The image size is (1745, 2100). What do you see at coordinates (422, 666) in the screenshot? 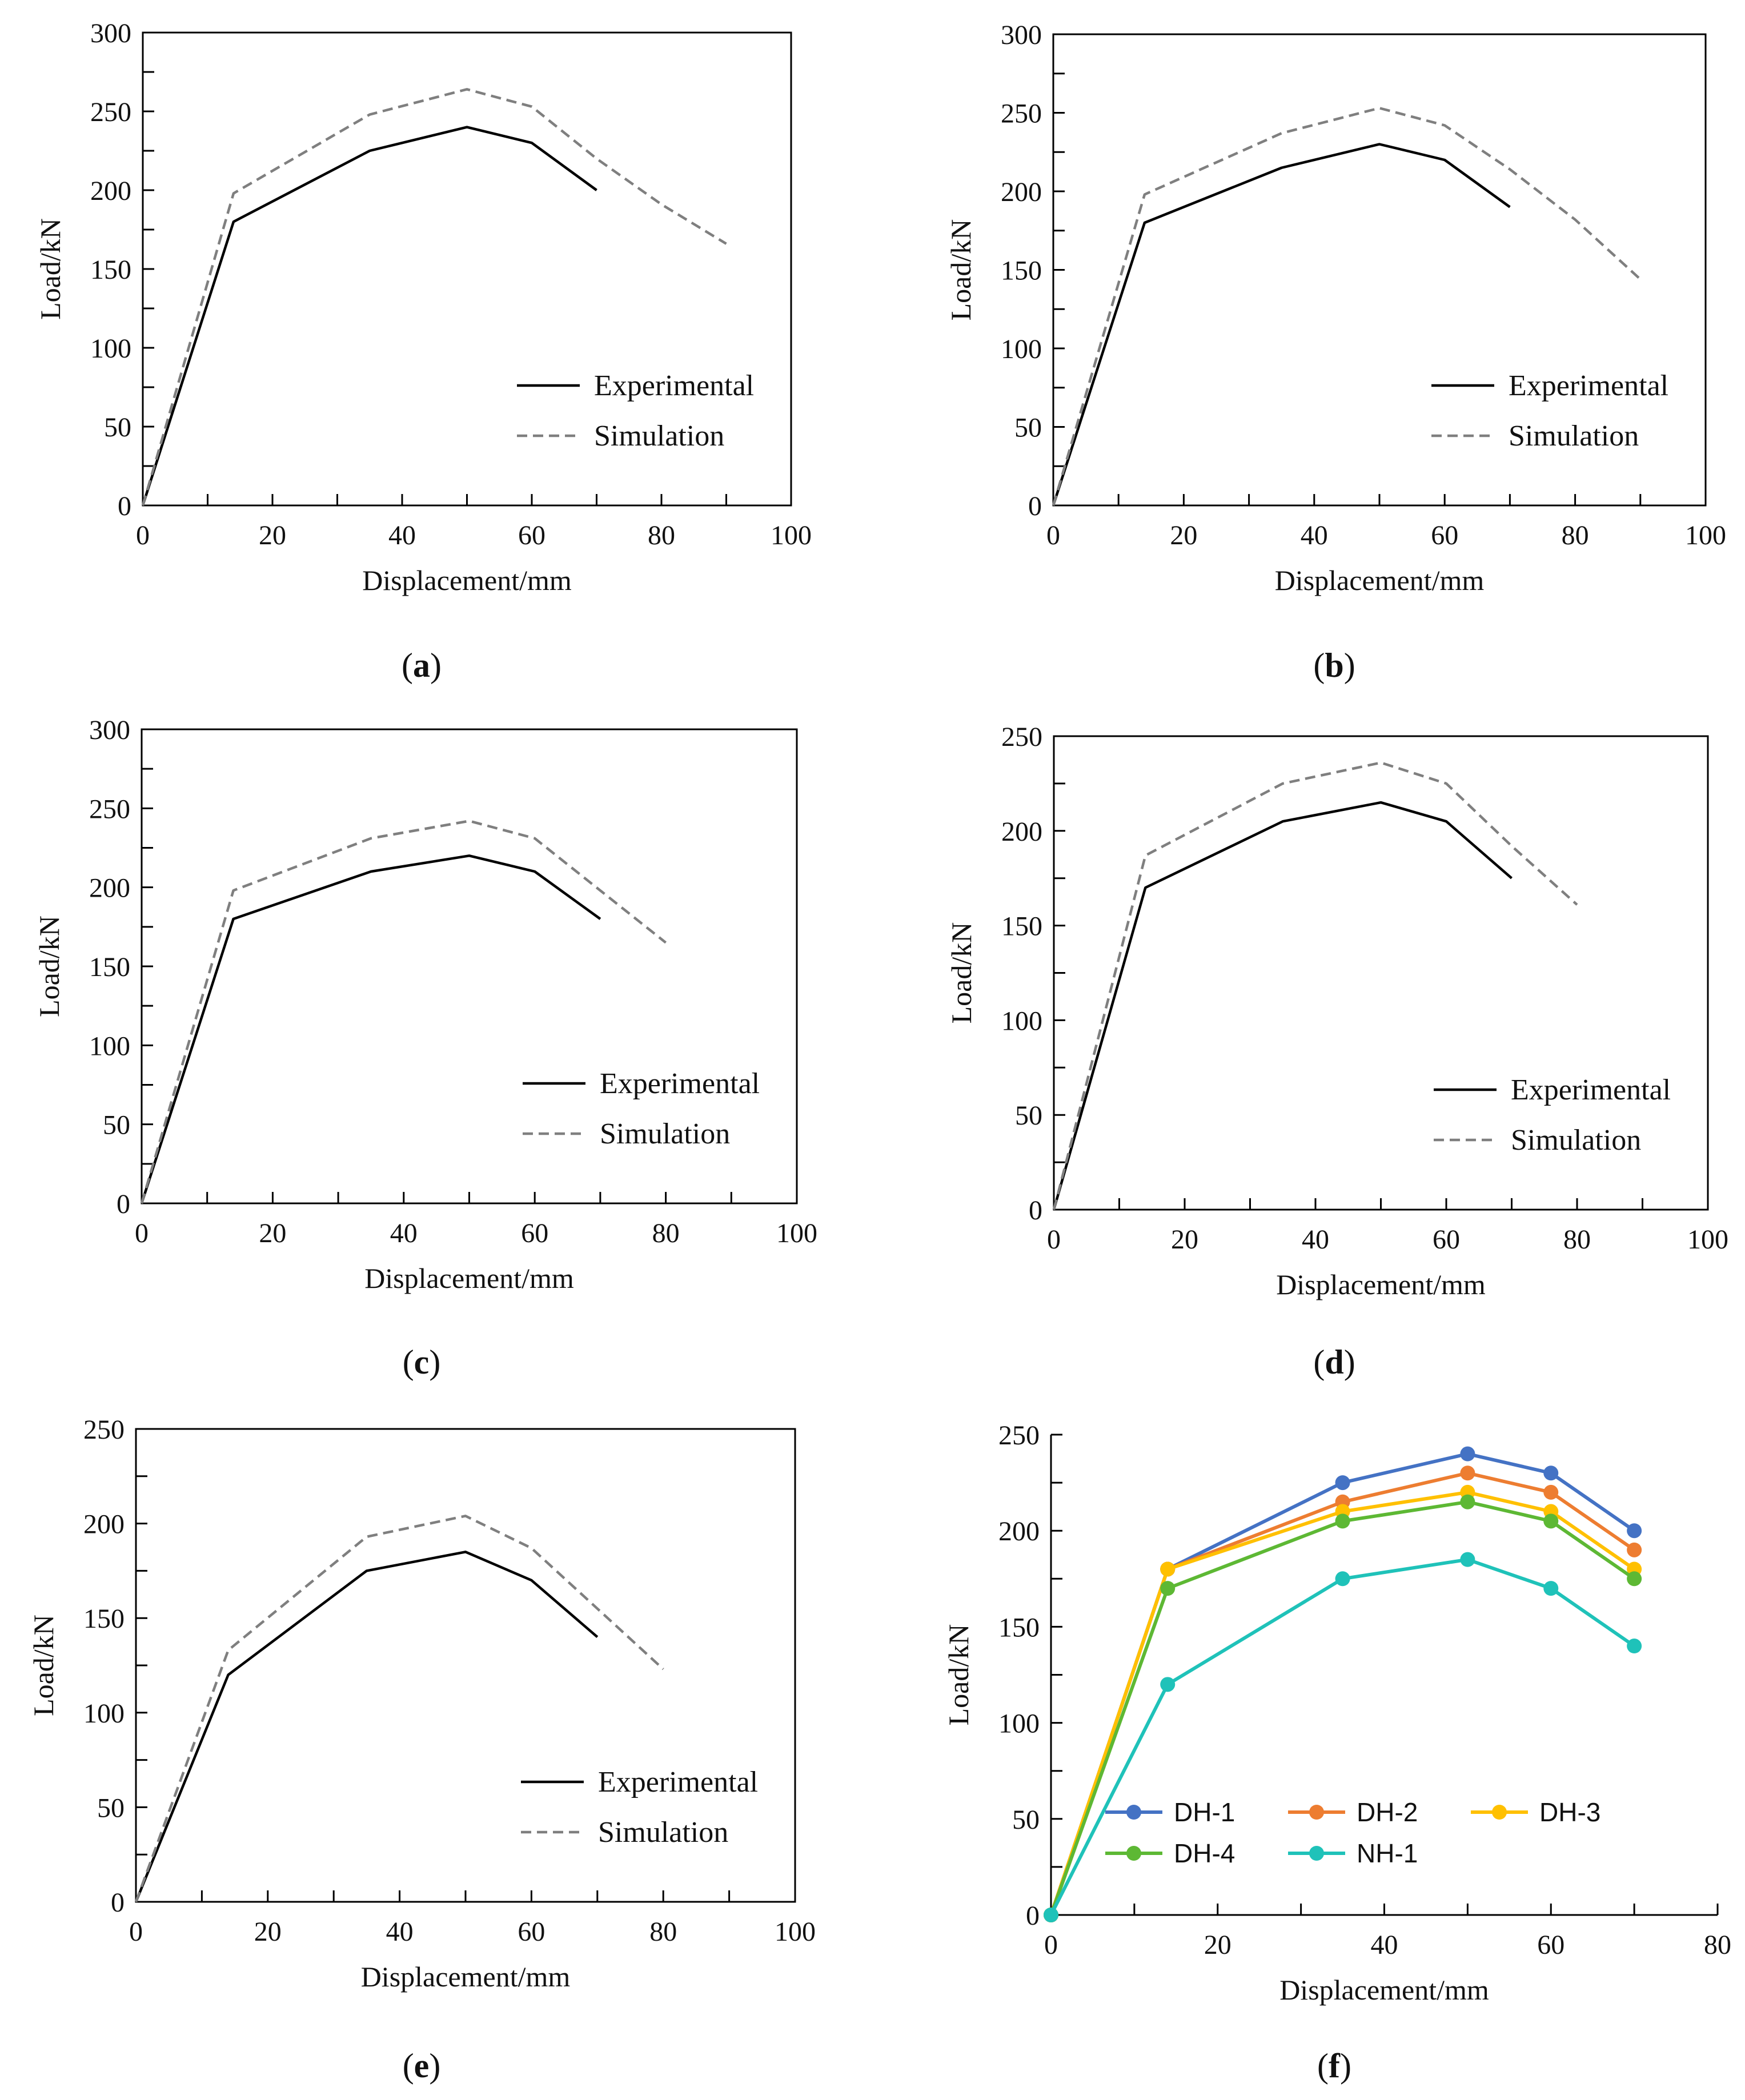
I see `caption-letter: a` at bounding box center [422, 666].